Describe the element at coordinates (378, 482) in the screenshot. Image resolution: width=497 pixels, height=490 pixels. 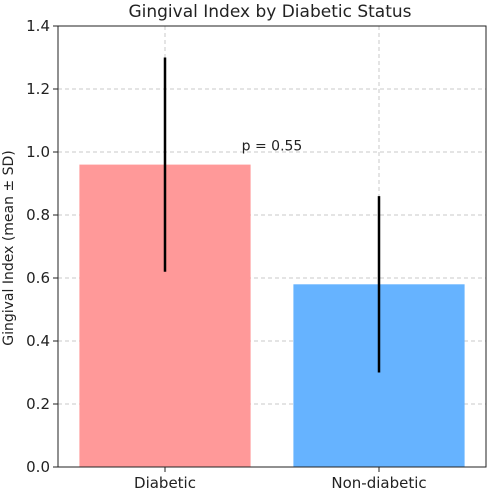
I see `x-tick-label: Non-diabetic` at that location.